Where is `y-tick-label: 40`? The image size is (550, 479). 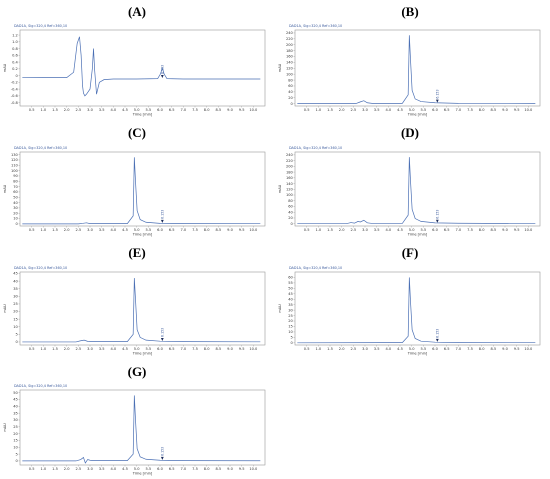
y-tick-label: 40 is located at coordinates (290, 212).